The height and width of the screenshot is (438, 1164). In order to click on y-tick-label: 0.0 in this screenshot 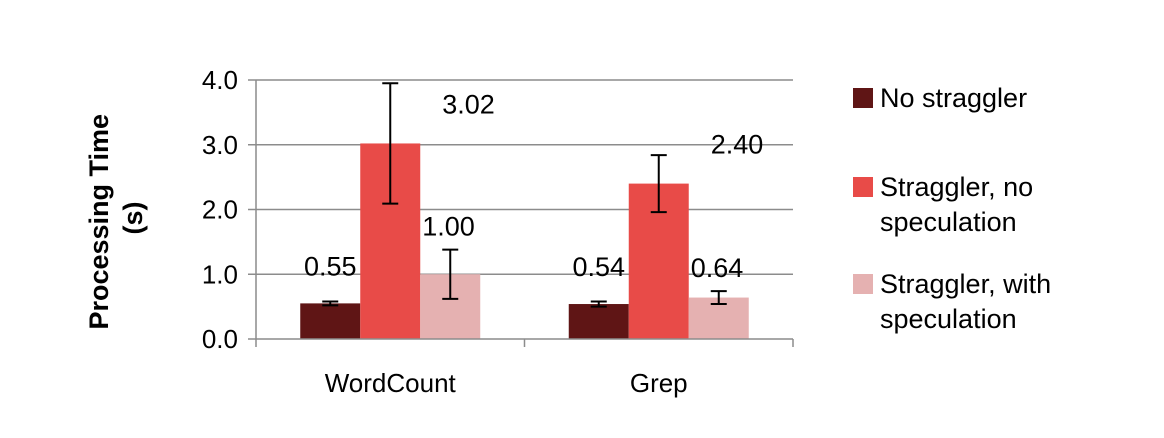, I will do `click(220, 339)`.